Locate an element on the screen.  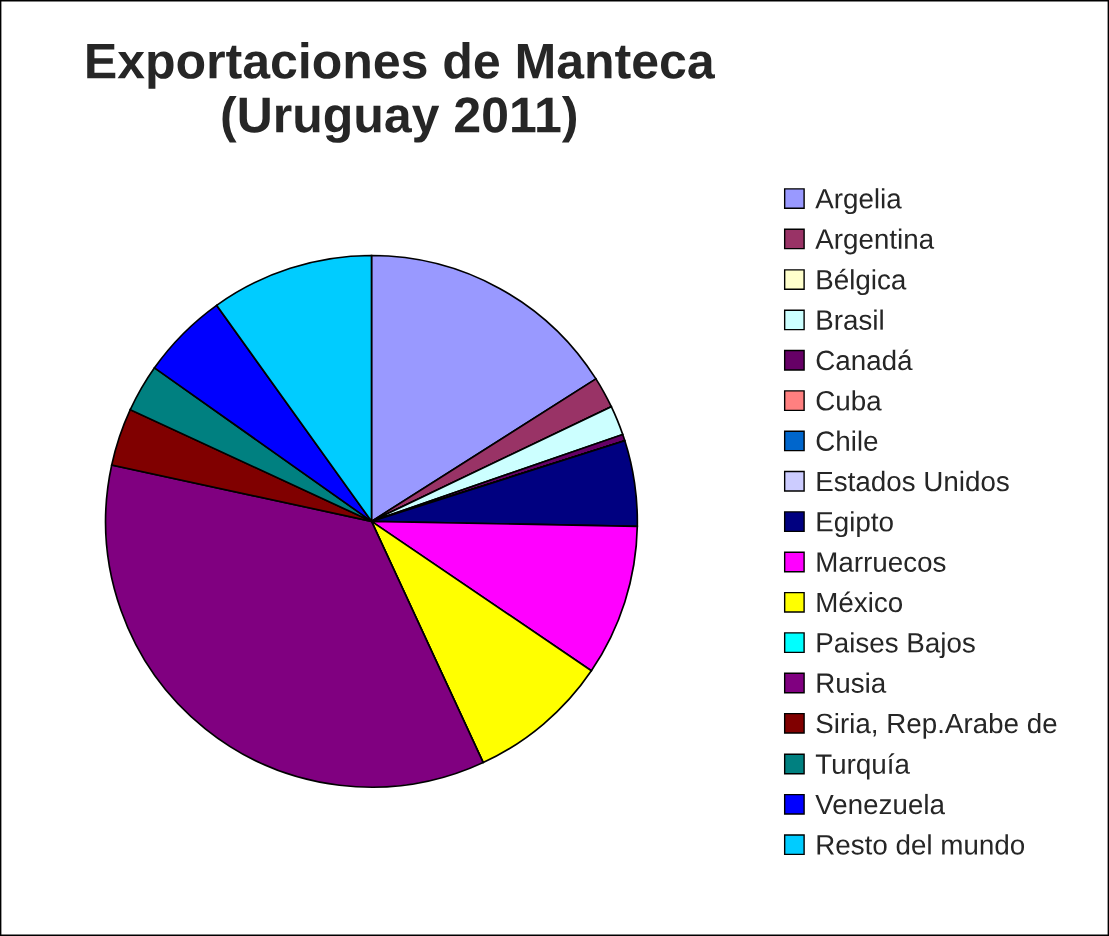
legend-label: Estados Unidos is located at coordinates (913, 481).